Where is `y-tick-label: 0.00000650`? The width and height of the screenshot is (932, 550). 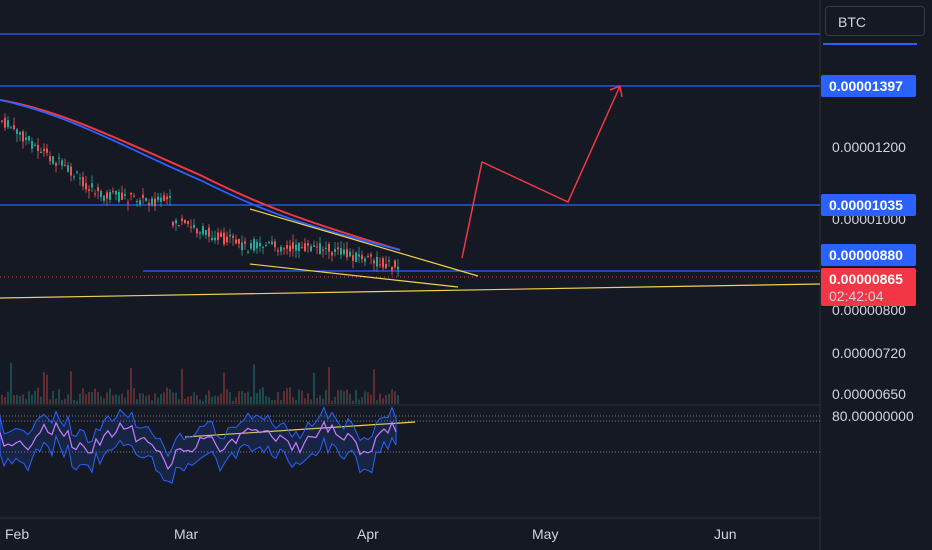 y-tick-label: 0.00000650 is located at coordinates (869, 394).